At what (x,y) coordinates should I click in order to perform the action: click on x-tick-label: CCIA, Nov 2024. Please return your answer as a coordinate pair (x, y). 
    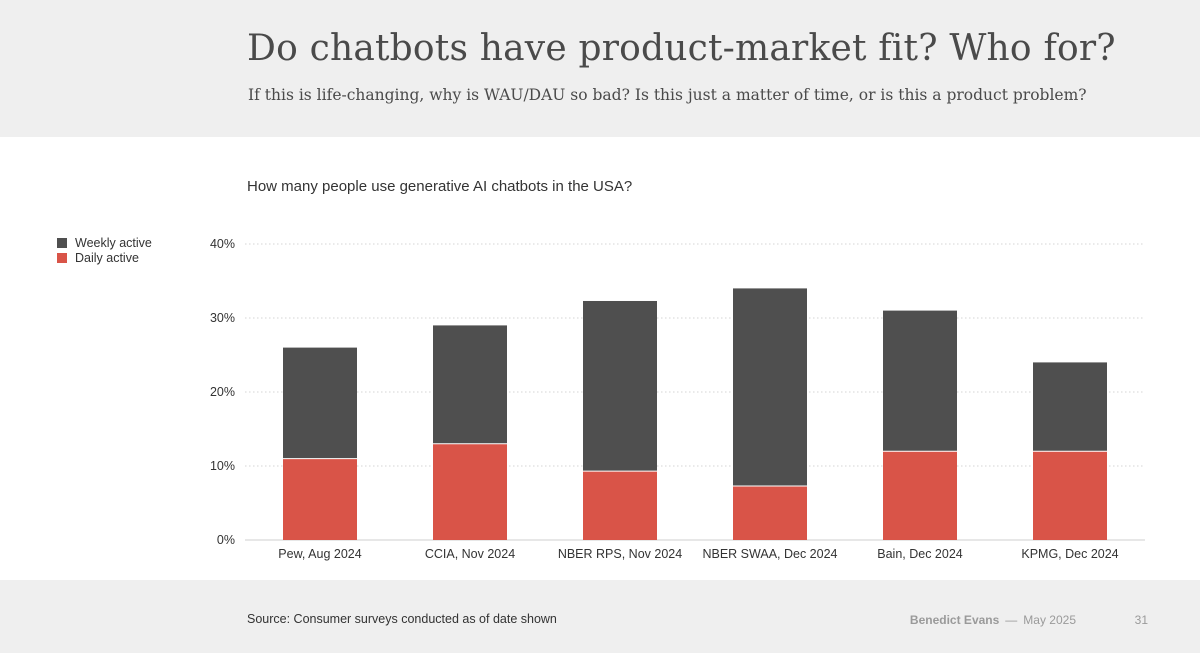
    Looking at the image, I should click on (470, 554).